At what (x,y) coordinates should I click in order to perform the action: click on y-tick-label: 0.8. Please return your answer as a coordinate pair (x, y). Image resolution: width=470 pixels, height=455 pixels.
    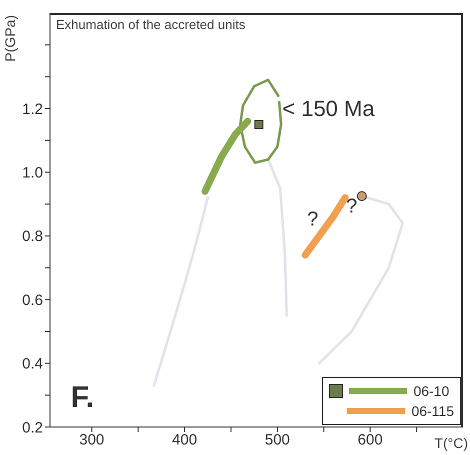
    Looking at the image, I should click on (32, 237).